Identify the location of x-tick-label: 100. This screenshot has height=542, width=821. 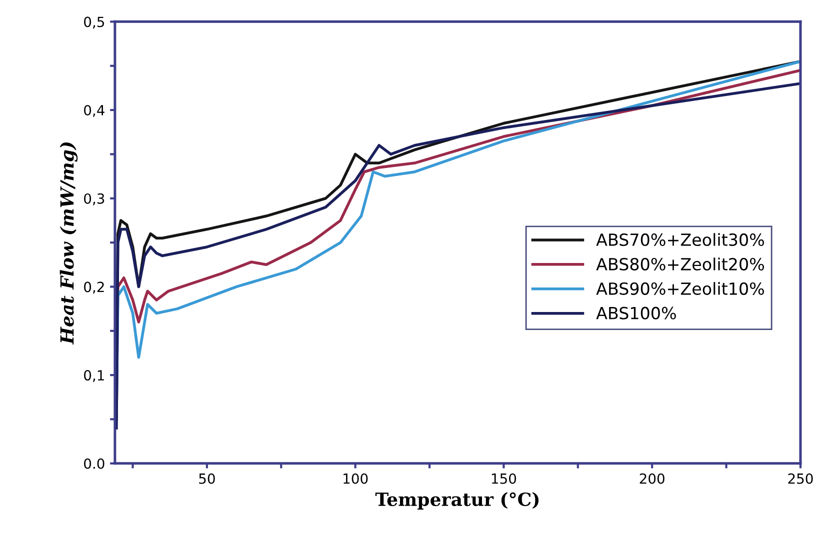
(356, 478).